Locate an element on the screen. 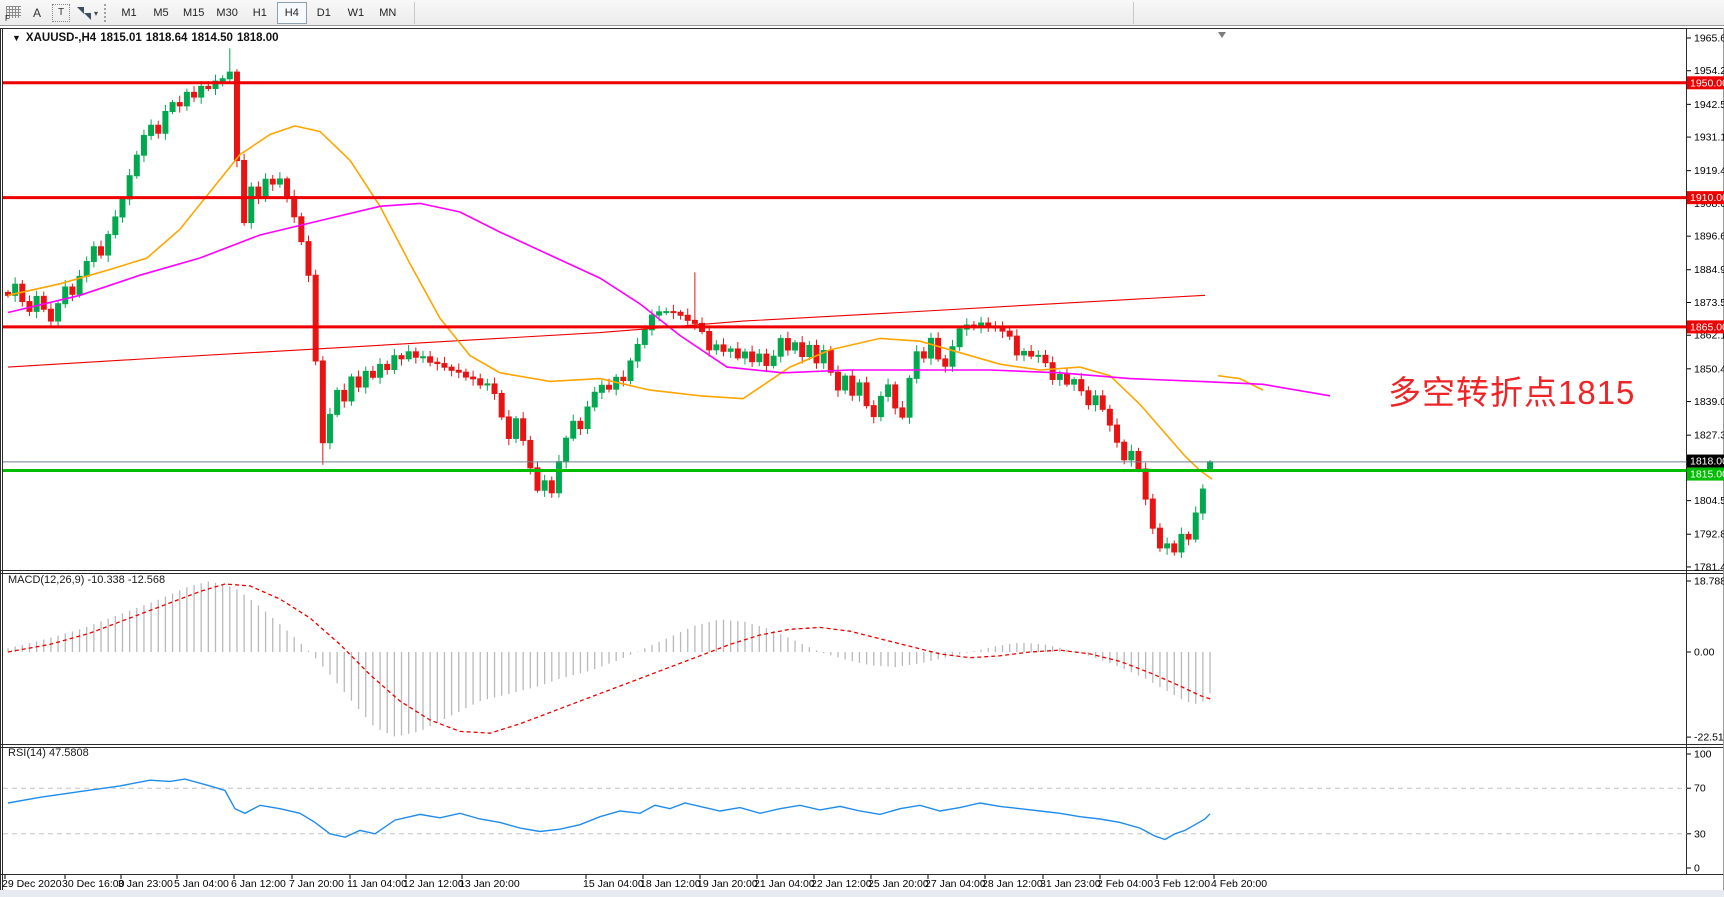  rsi-value: 47.5808 is located at coordinates (68, 753).